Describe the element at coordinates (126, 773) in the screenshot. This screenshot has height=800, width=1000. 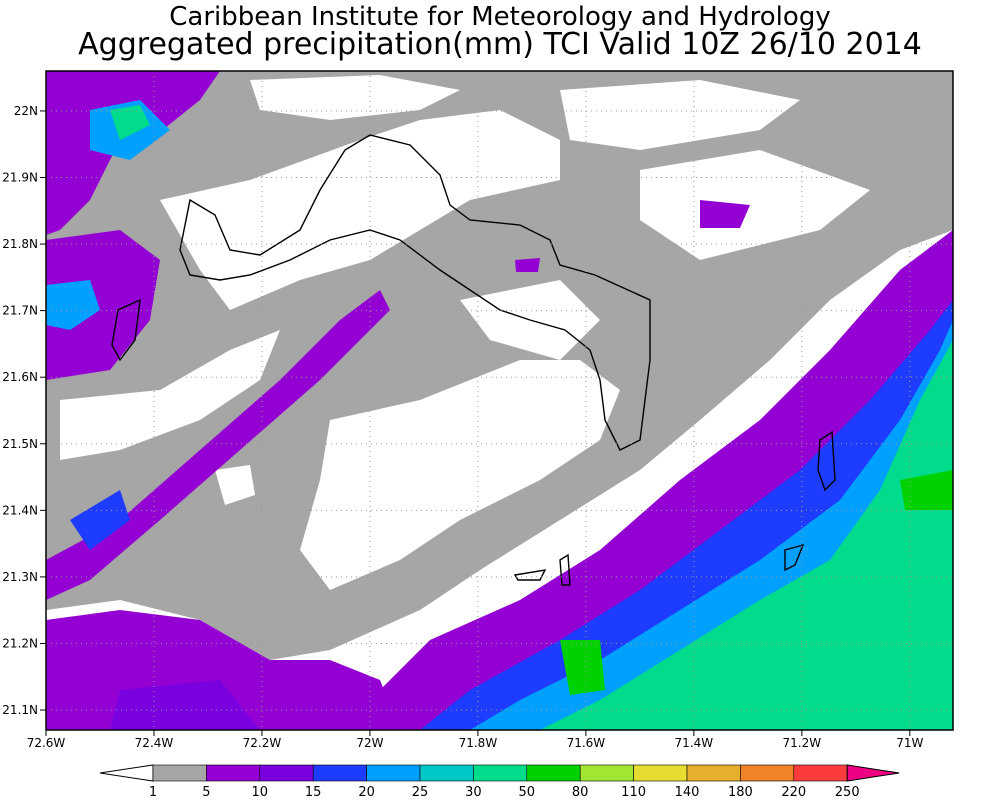
I see `colorbar-under-triangle` at that location.